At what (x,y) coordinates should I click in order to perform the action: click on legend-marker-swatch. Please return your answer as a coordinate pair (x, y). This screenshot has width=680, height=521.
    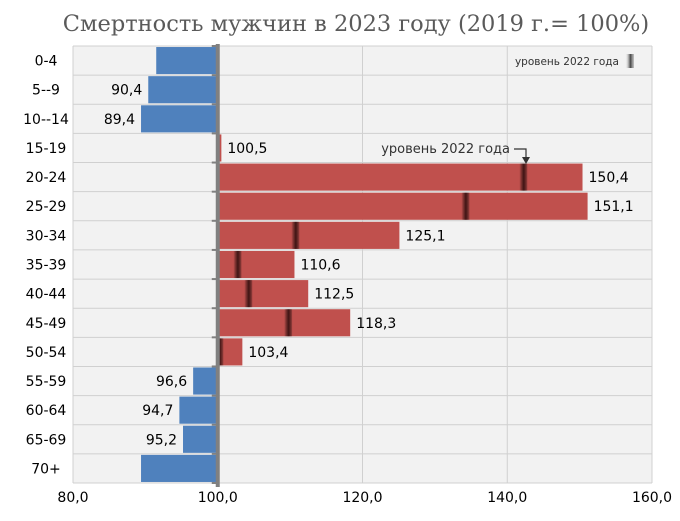
    Looking at the image, I should click on (629, 61).